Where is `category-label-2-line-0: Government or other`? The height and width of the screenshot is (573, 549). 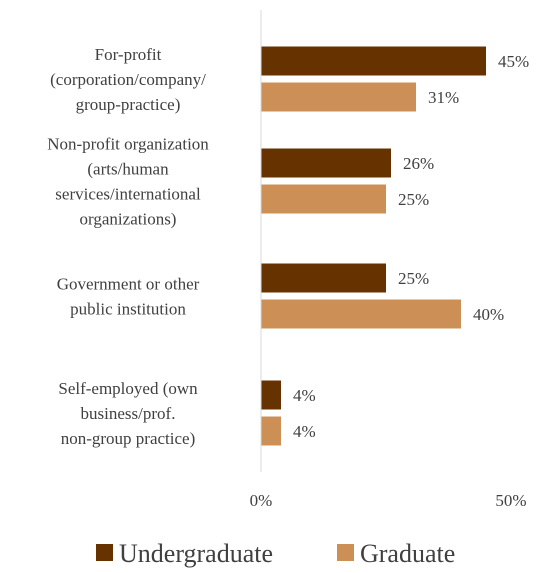 category-label-2-line-0: Government or other is located at coordinates (128, 284).